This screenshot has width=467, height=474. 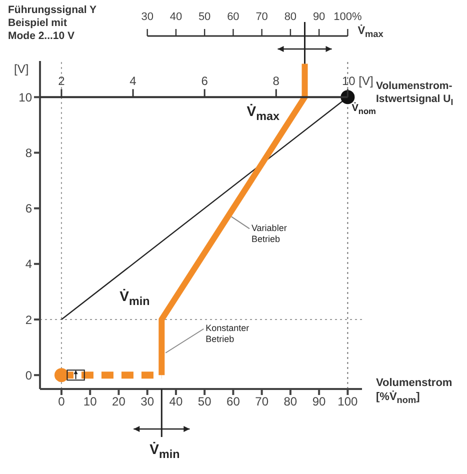 What do you see at coordinates (290, 17) in the screenshot?
I see `x2-tick-label: 80` at bounding box center [290, 17].